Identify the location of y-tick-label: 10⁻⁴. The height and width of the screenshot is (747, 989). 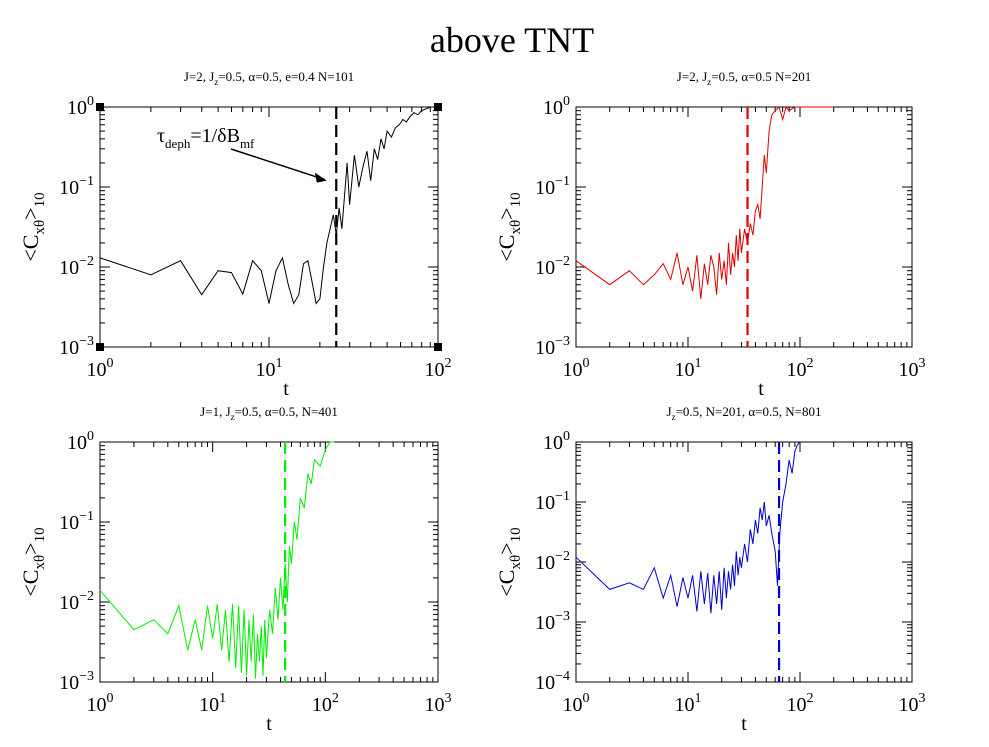
(552, 681).